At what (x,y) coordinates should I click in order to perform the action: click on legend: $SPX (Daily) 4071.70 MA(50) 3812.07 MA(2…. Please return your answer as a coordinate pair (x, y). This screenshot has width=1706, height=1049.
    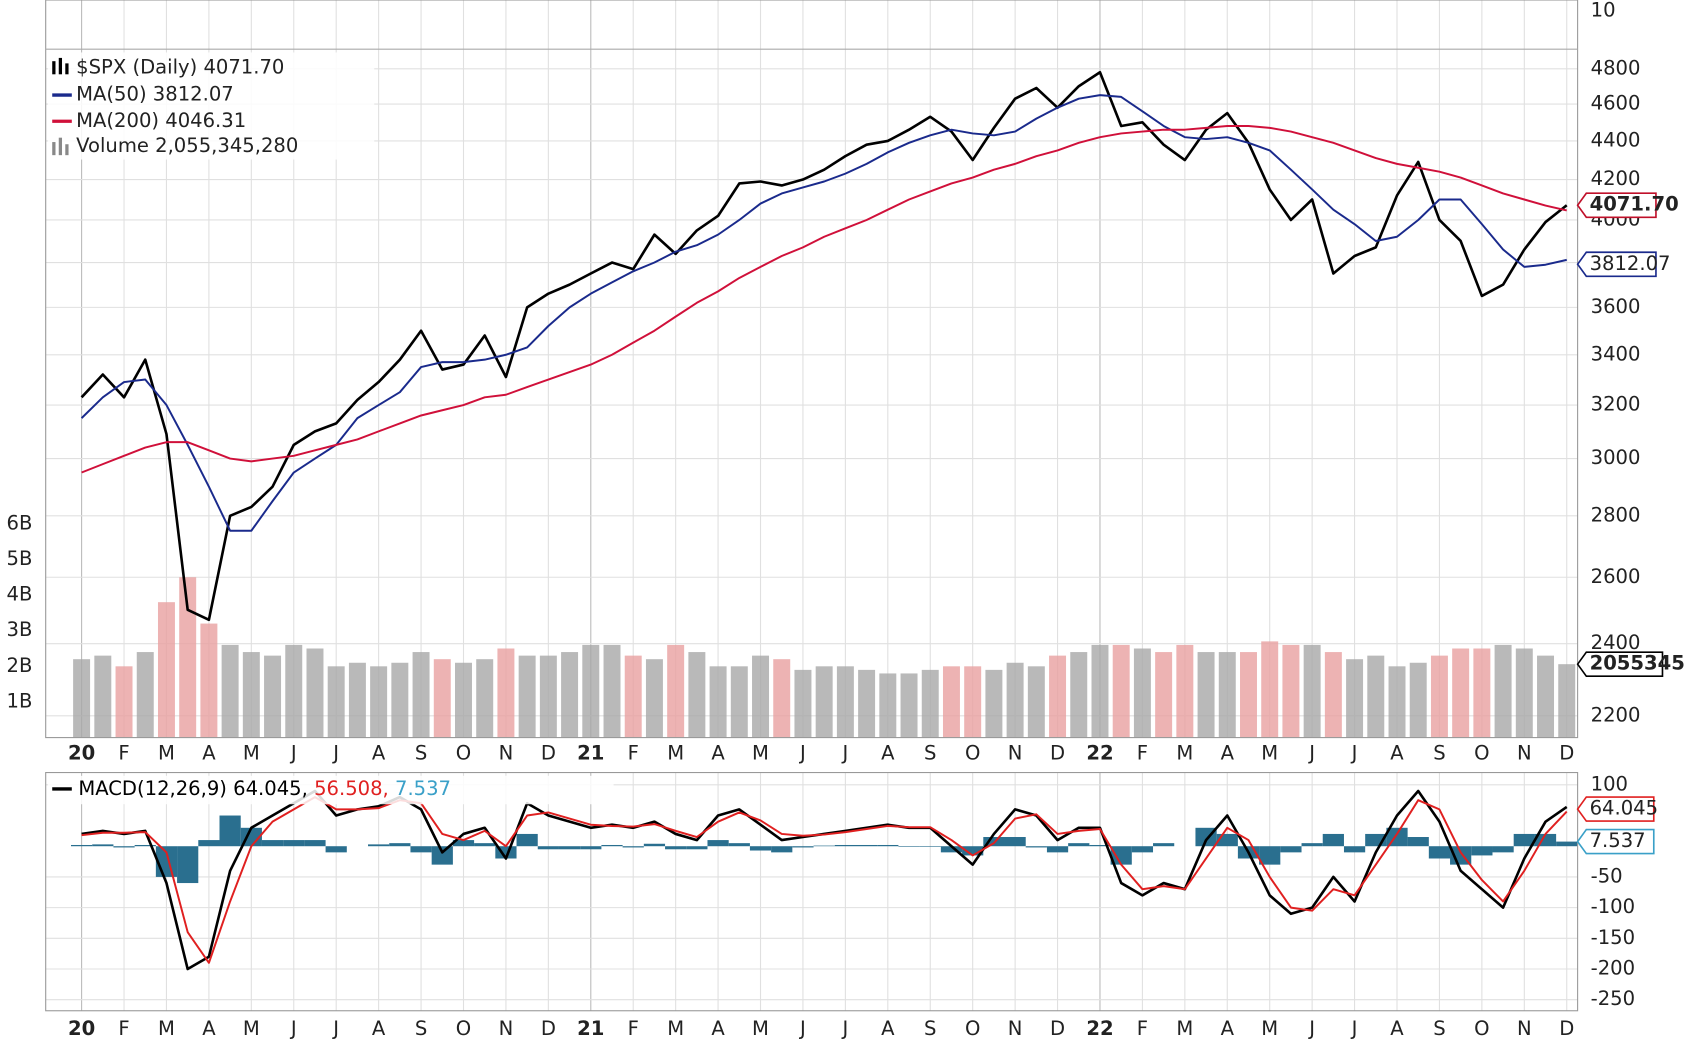
    Looking at the image, I should click on (211, 106).